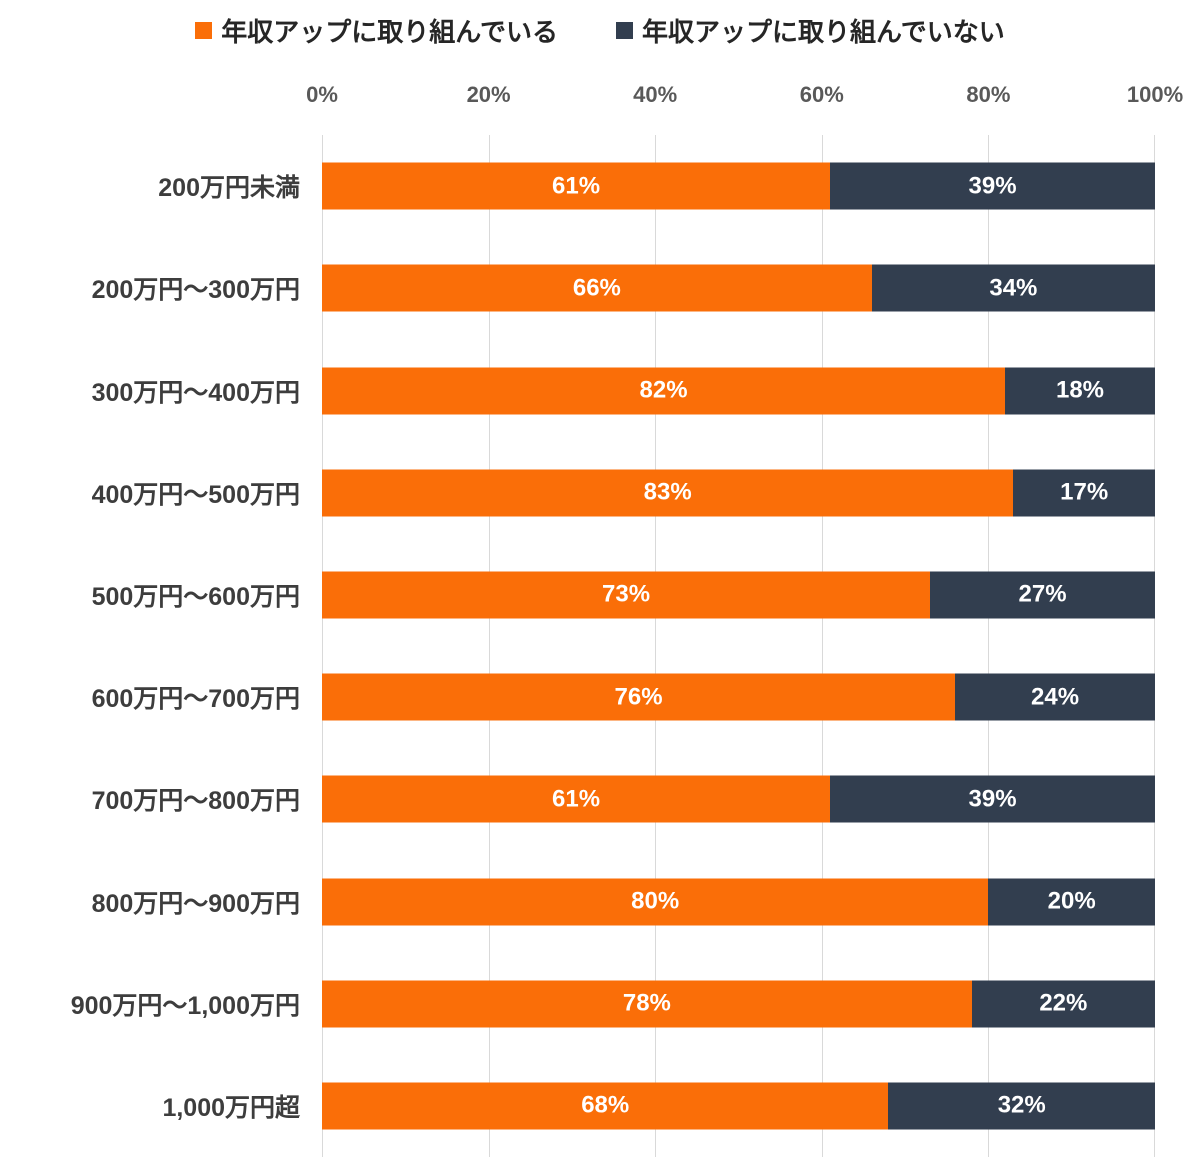 The height and width of the screenshot is (1157, 1200). I want to click on stacked-bar: 78% 22%, so click(738, 1004).